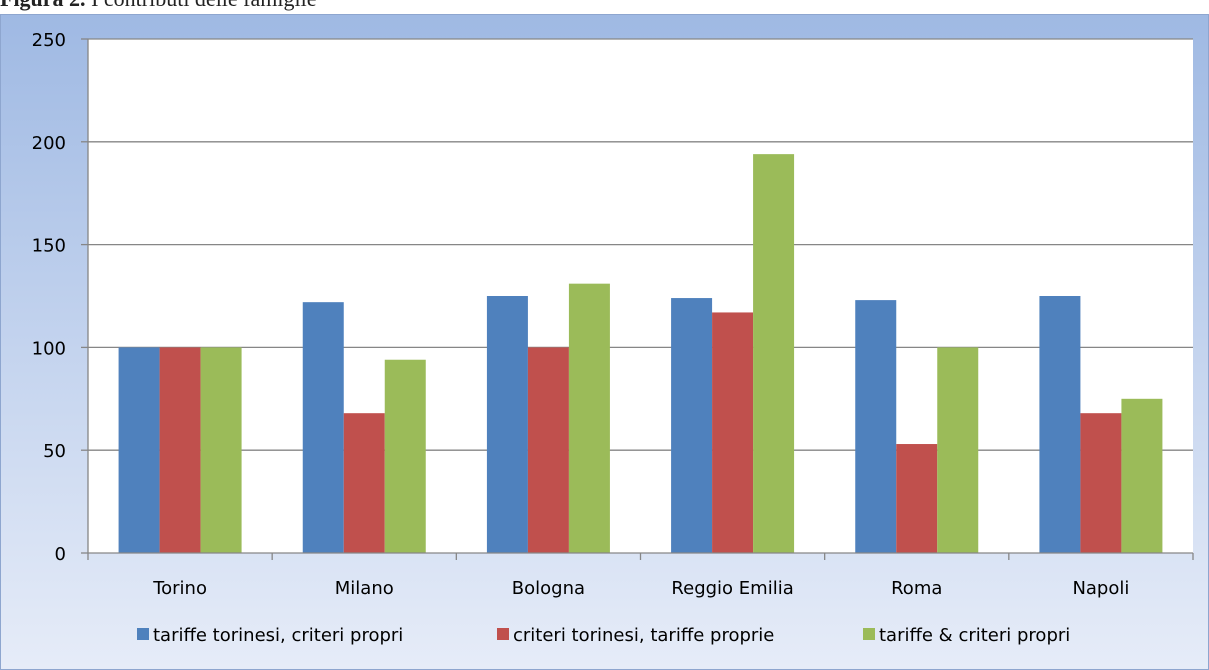  I want to click on legend-label: tariffe torinesi, criteri propri, so click(278, 635).